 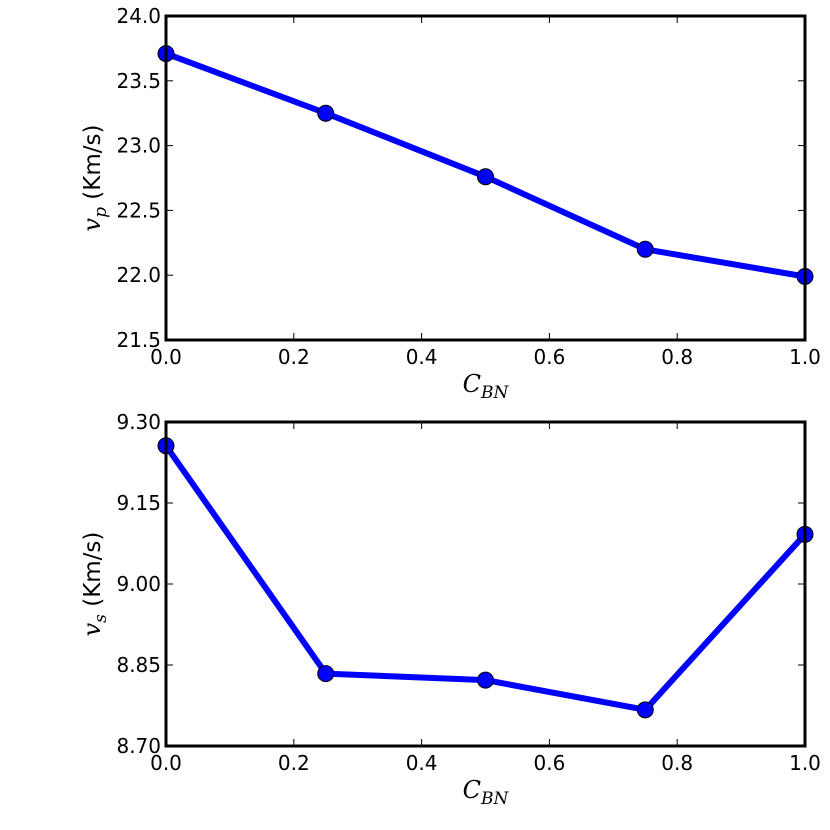 What do you see at coordinates (138, 275) in the screenshot?
I see `y-tick-label: 22.0` at bounding box center [138, 275].